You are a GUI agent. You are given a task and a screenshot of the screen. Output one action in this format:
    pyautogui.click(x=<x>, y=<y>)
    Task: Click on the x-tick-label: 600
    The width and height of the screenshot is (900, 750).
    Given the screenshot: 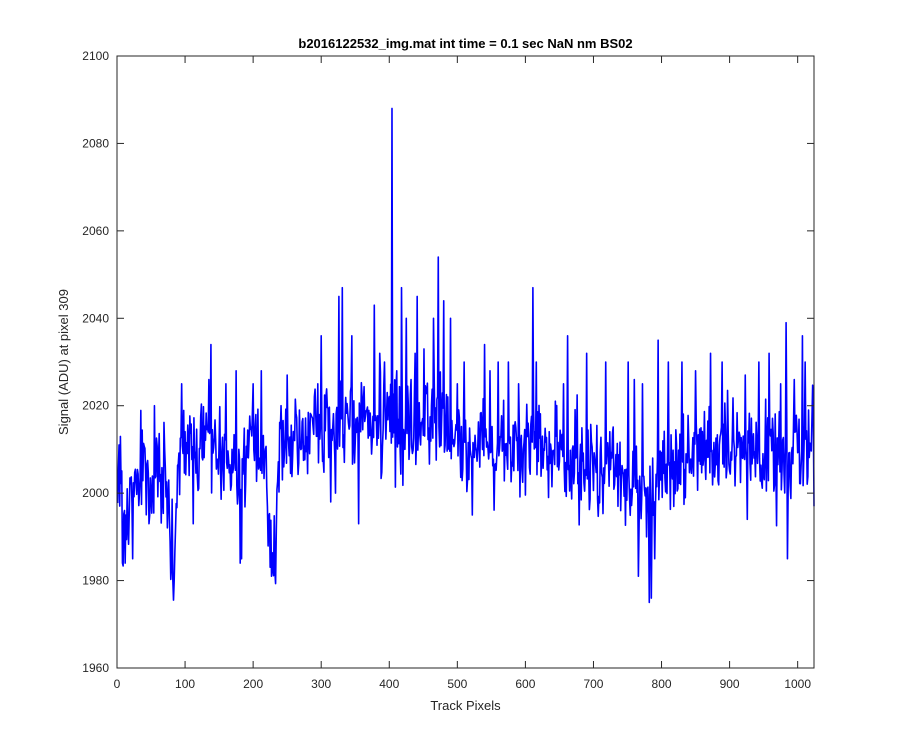 What is the action you would take?
    pyautogui.click(x=525, y=684)
    